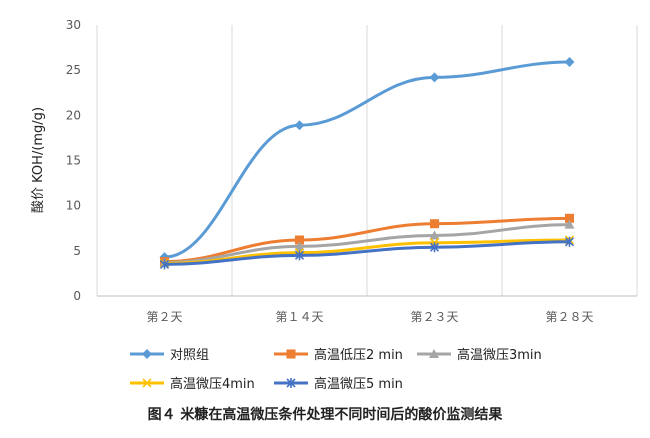 The width and height of the screenshot is (650, 438). What do you see at coordinates (77, 251) in the screenshot?
I see `y-tick-label: 5` at bounding box center [77, 251].